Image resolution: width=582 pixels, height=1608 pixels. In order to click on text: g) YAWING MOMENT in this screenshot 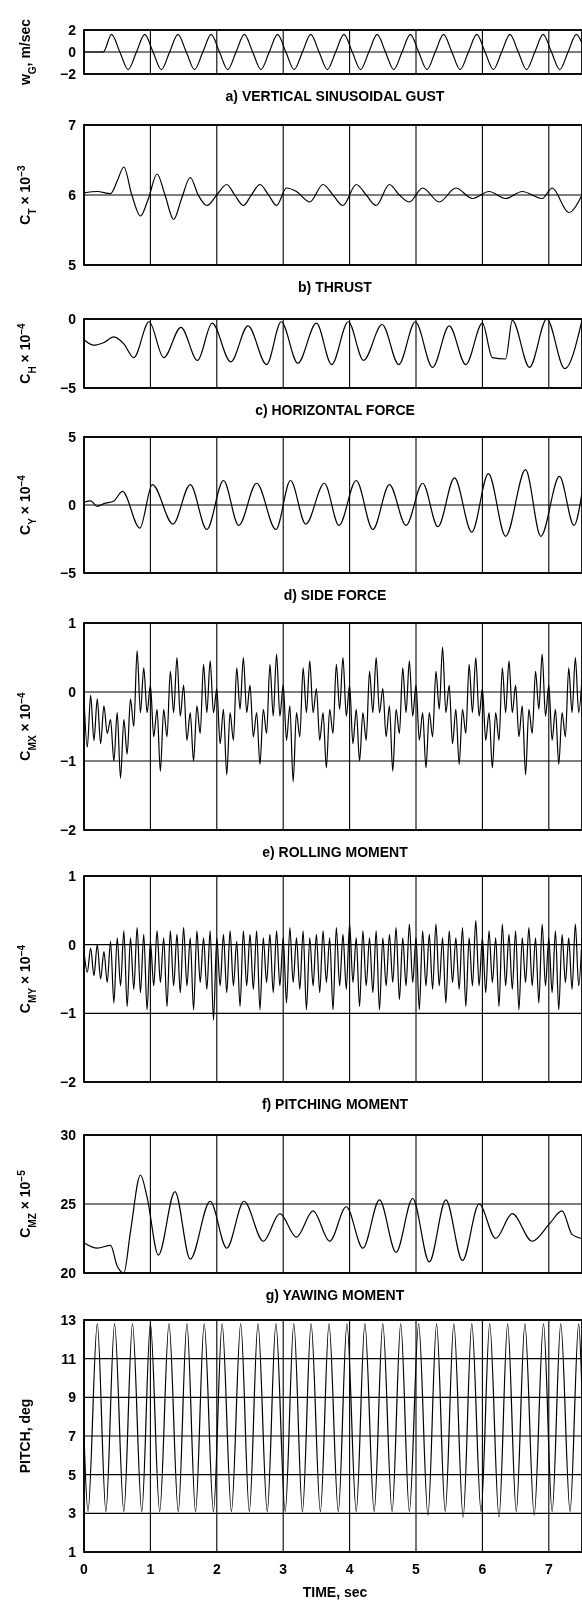, I will do `click(335, 1295)`.